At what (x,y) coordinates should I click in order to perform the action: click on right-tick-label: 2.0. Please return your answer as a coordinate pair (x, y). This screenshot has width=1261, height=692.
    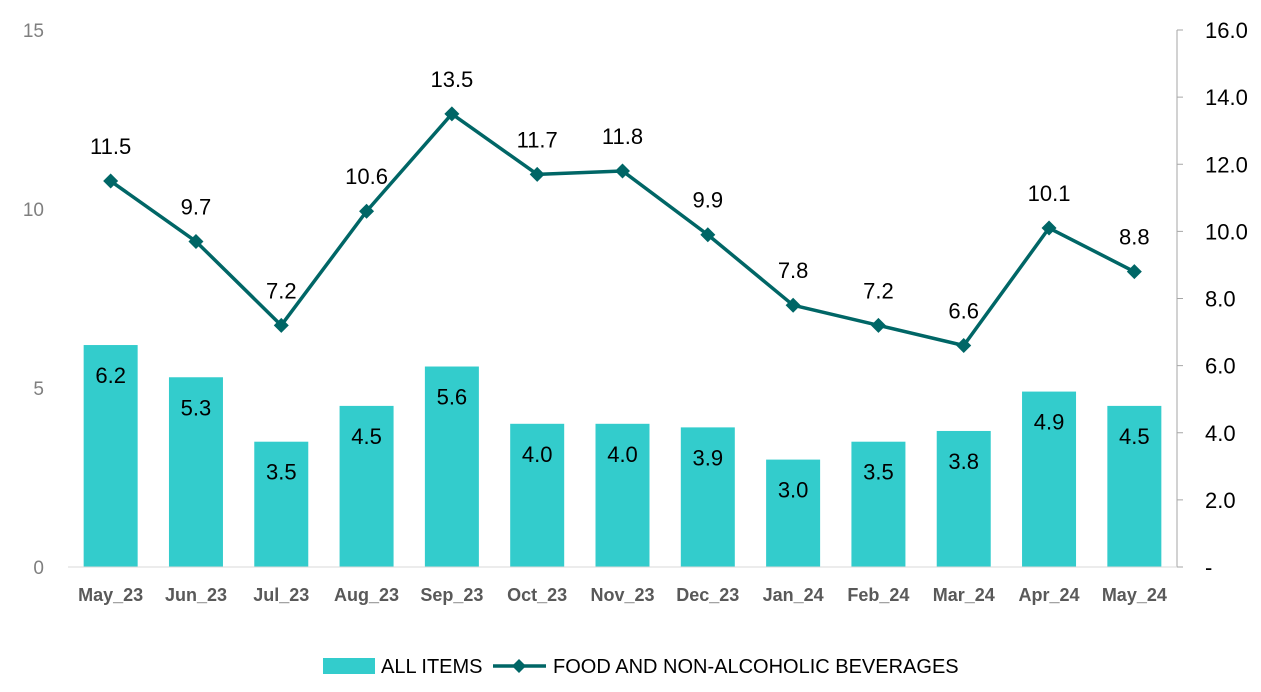
    Looking at the image, I should click on (1220, 500).